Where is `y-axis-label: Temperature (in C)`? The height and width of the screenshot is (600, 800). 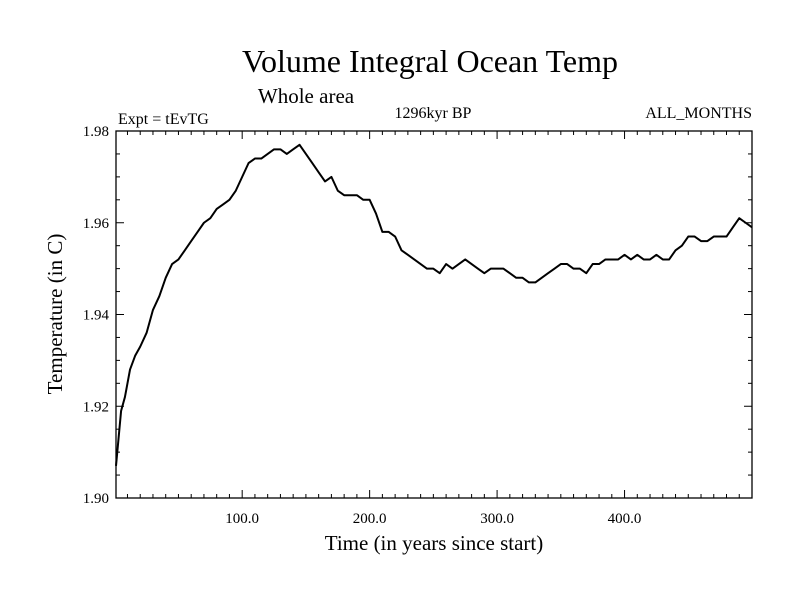
y-axis-label: Temperature (in C) is located at coordinates (55, 314).